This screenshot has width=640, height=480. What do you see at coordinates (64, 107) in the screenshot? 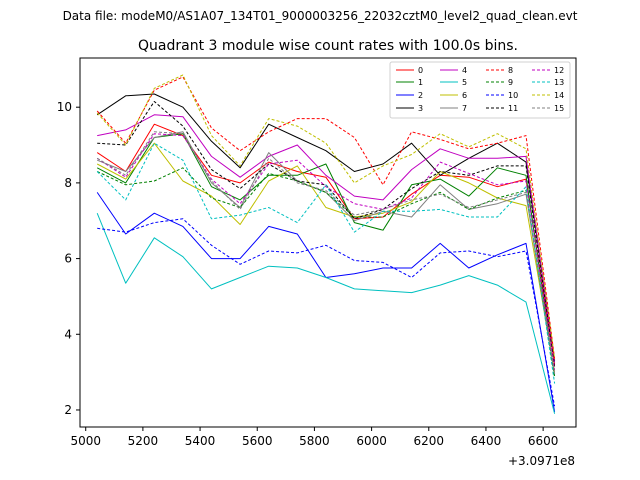
I see `y-tick-label: 10` at bounding box center [64, 107].